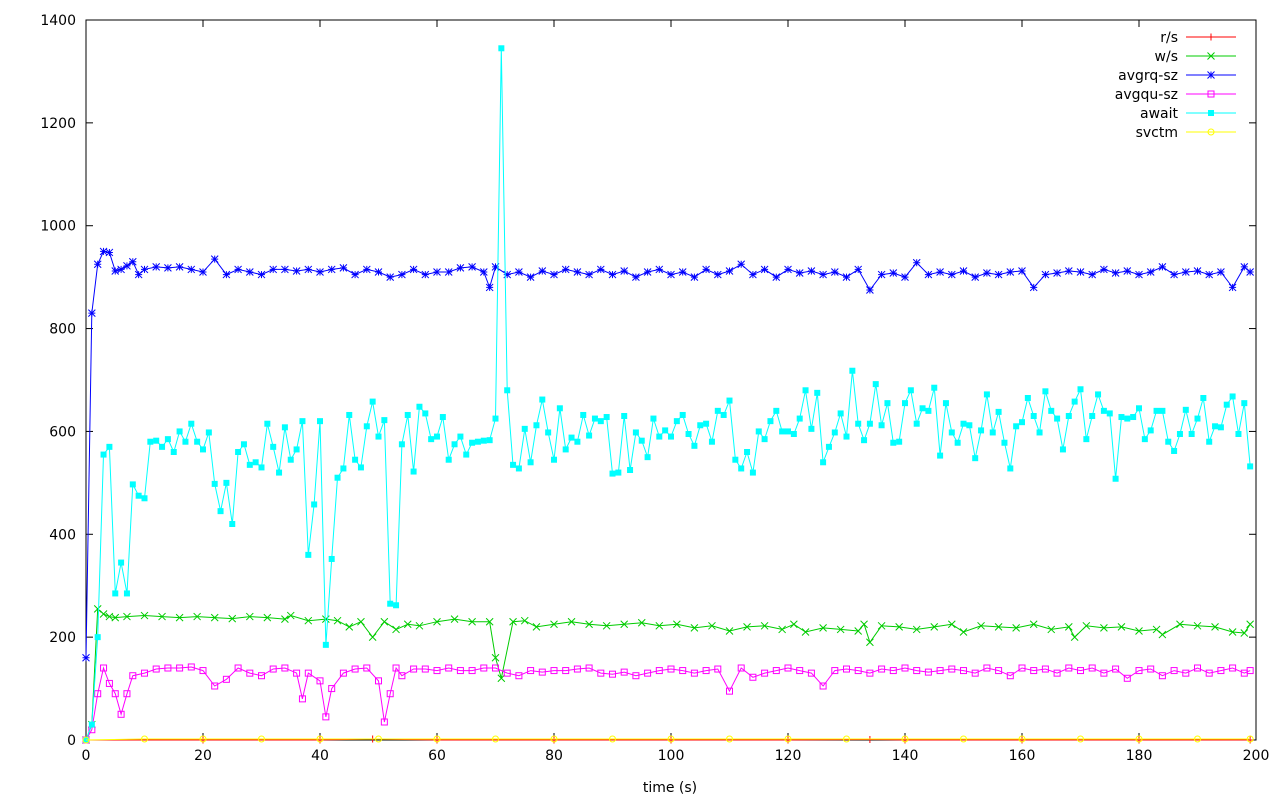  I want to click on x-tick-label: 180, so click(1139, 756).